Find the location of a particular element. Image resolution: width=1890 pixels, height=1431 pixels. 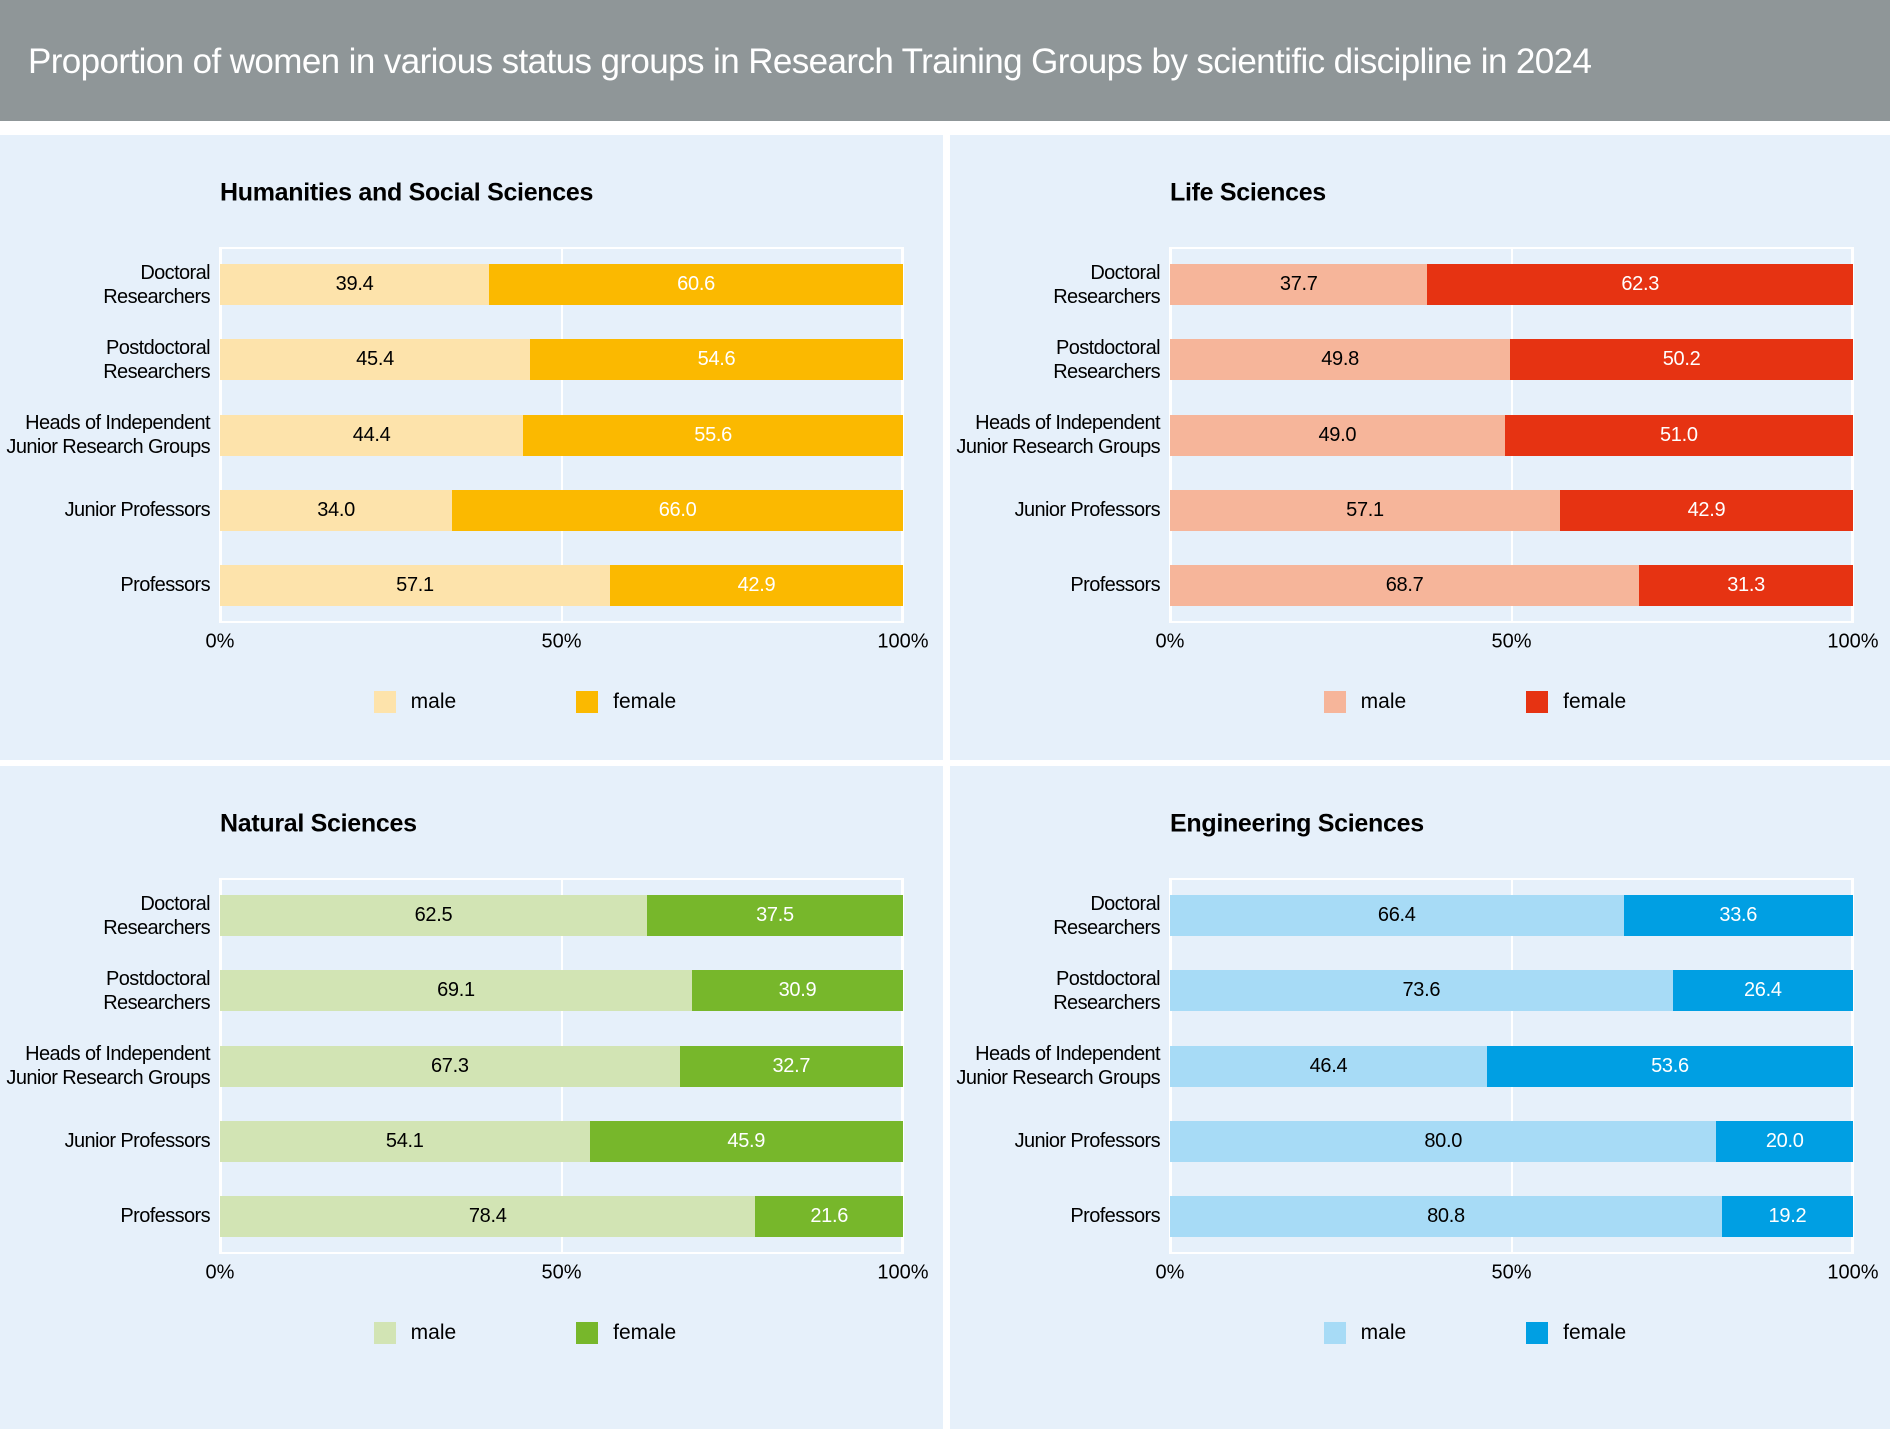

bar-segment: 80.8 is located at coordinates (1446, 1216).